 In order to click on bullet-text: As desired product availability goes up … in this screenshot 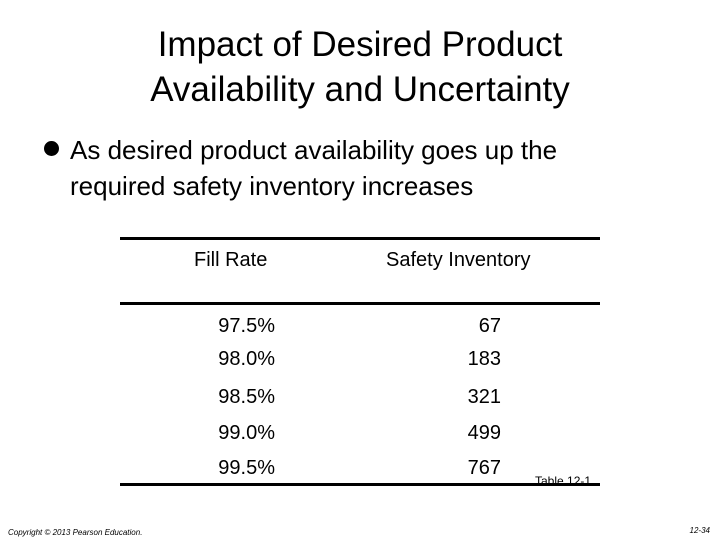, I will do `click(313, 168)`.